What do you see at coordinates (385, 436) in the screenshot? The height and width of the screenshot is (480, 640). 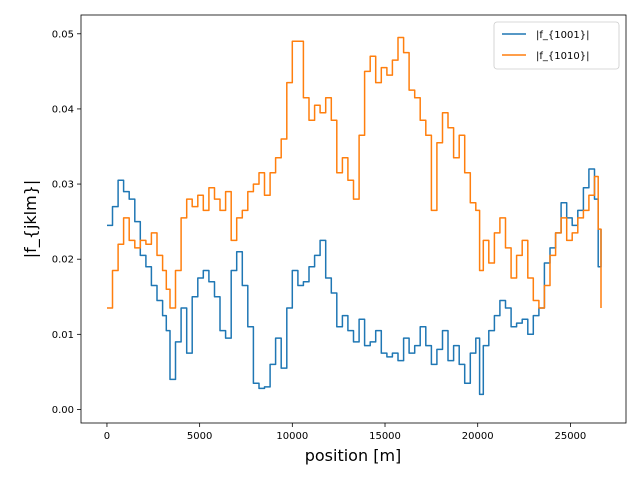 I see `x-tick-label: 15000` at bounding box center [385, 436].